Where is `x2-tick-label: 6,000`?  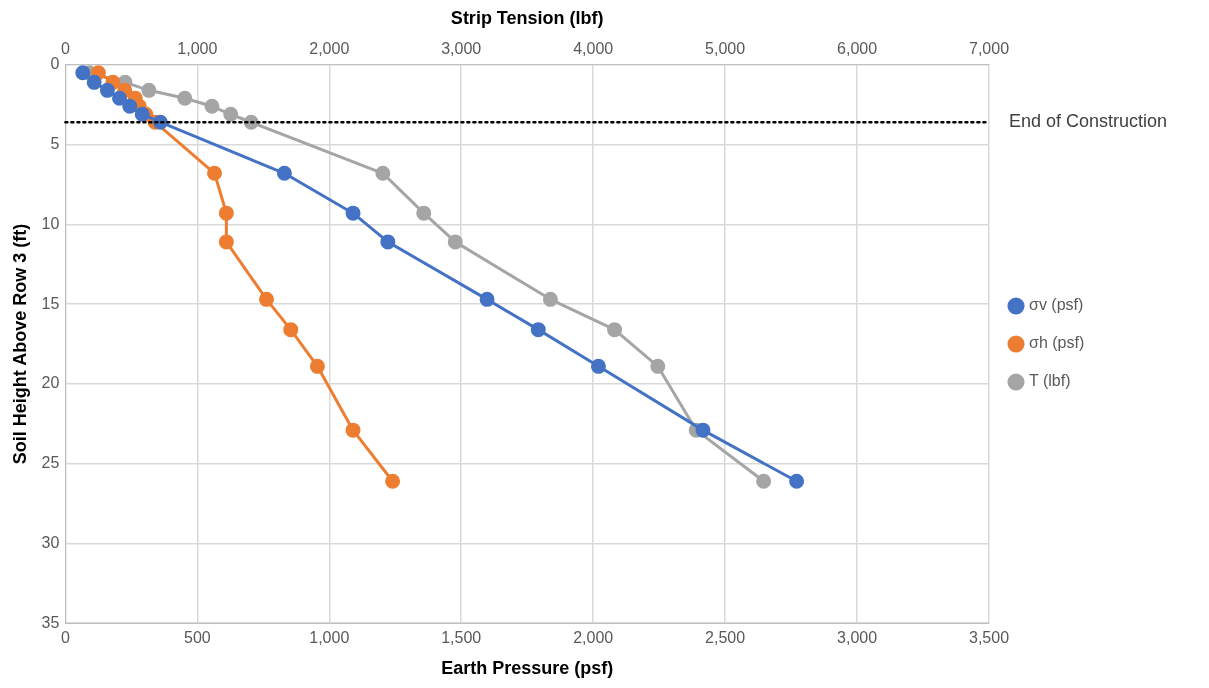 x2-tick-label: 6,000 is located at coordinates (857, 48).